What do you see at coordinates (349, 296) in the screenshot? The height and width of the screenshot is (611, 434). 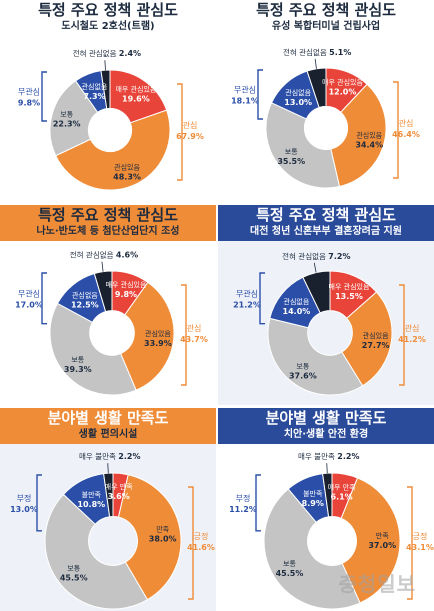 I see `slice-value: 13.5%` at bounding box center [349, 296].